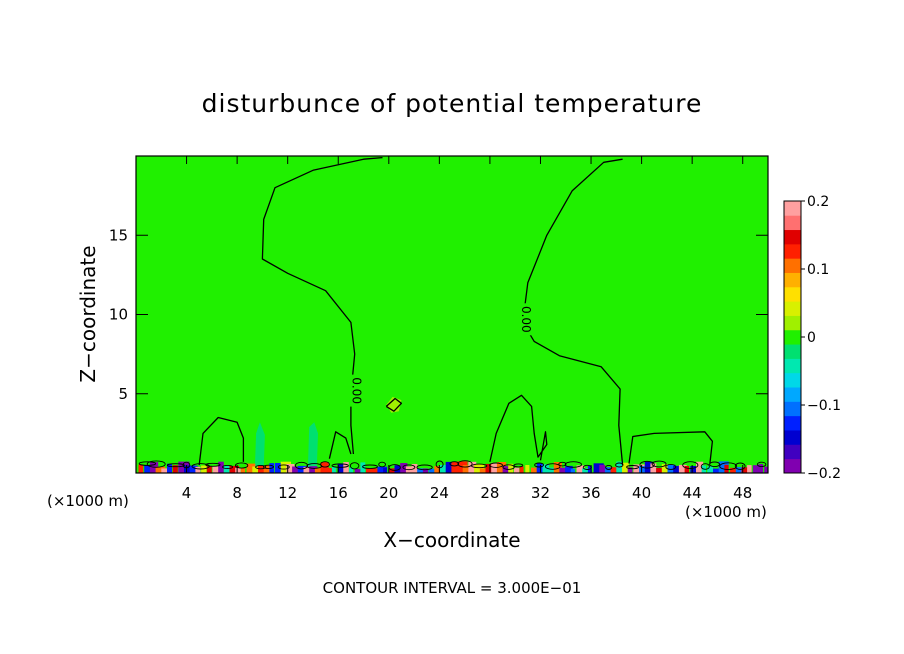 Image resolution: width=904 pixels, height=654 pixels. I want to click on y-tick-label: 5, so click(123, 394).